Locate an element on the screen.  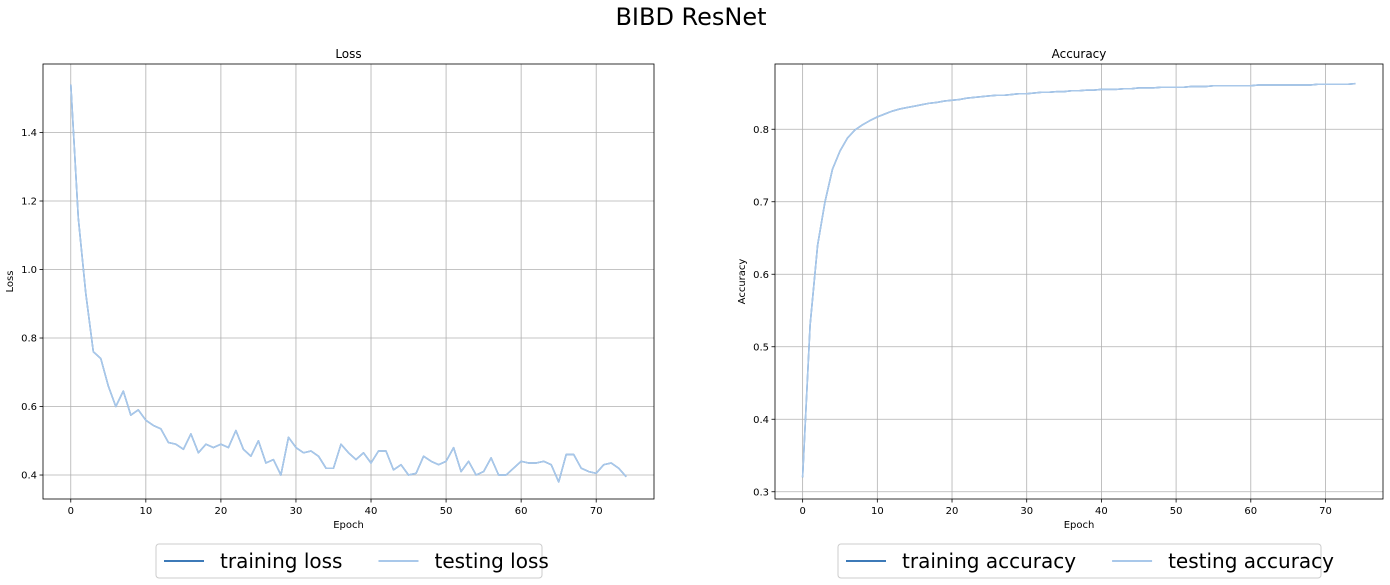
y-tick-label: 0.3 is located at coordinates (761, 492).